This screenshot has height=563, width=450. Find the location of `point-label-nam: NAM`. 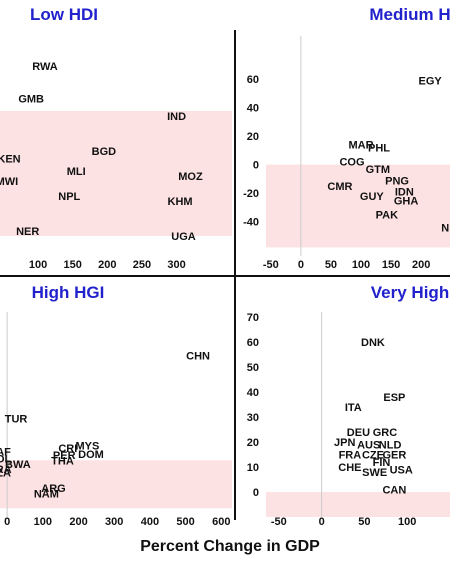

point-label-nam: NAM is located at coordinates (46, 494).